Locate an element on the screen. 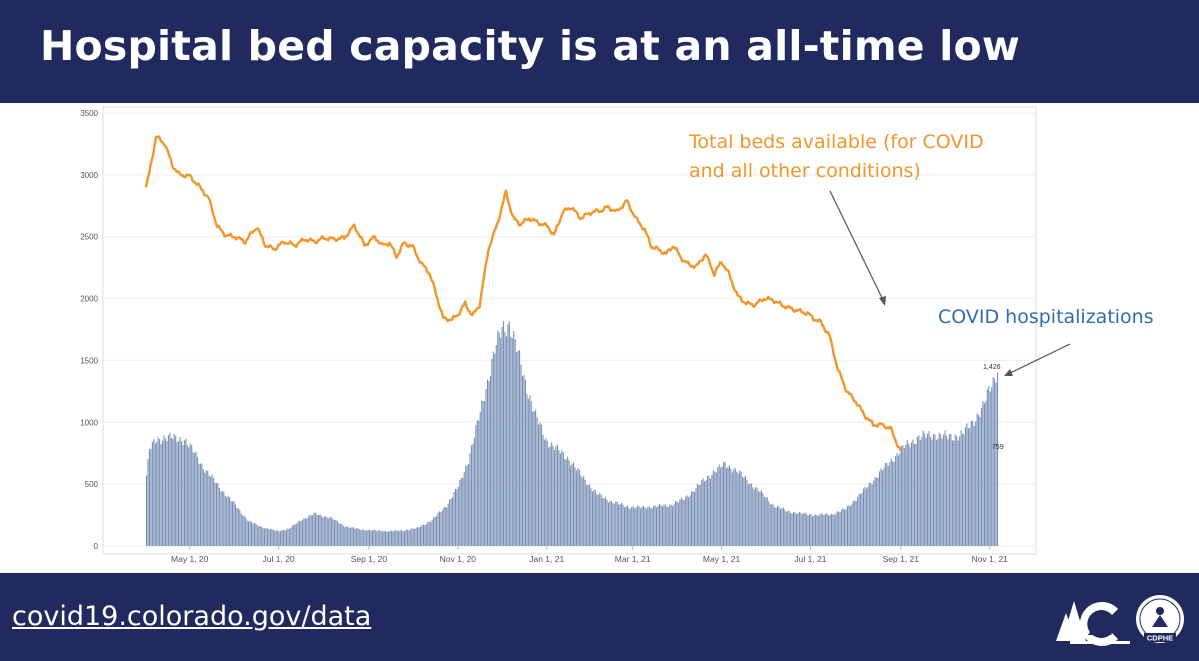 Image resolution: width=1199 pixels, height=661 pixels. hosp-callout: COVID hospitalizations is located at coordinates (1046, 317).